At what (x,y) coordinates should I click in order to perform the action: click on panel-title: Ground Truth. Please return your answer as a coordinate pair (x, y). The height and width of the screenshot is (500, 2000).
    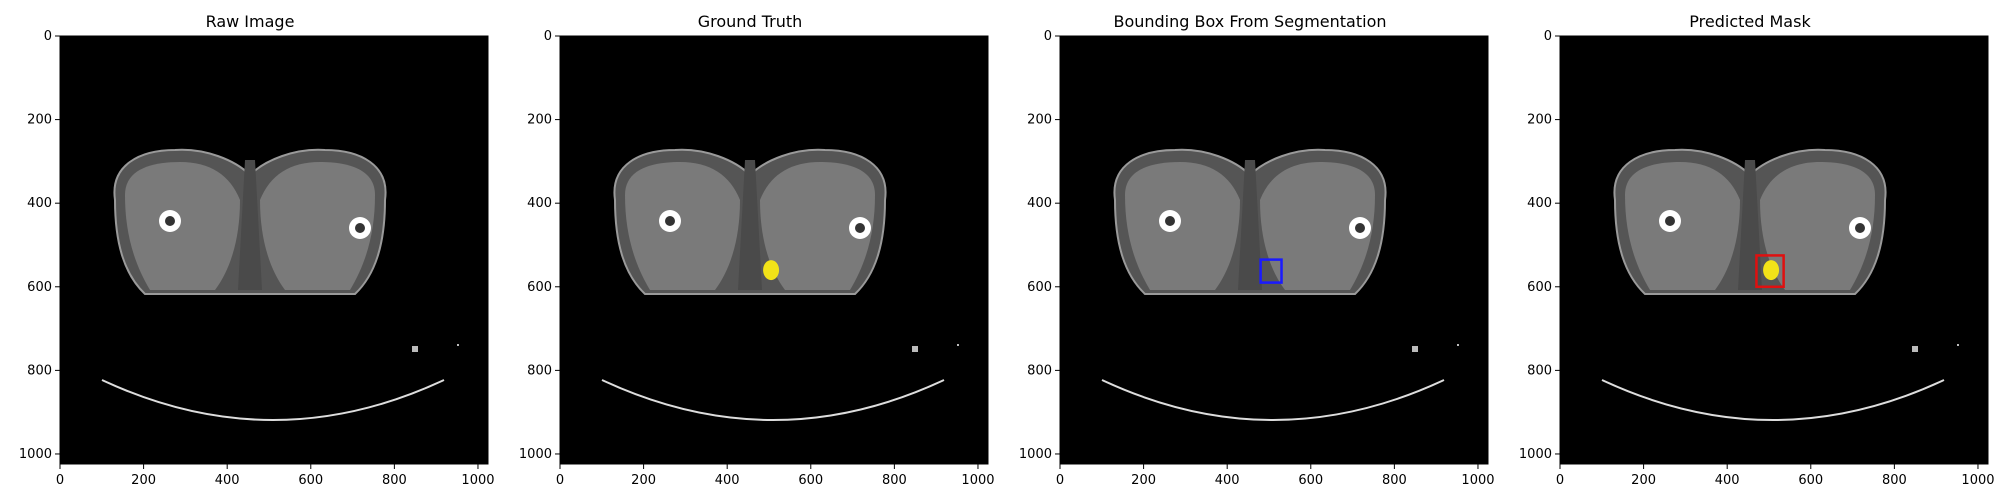
    Looking at the image, I should click on (750, 21).